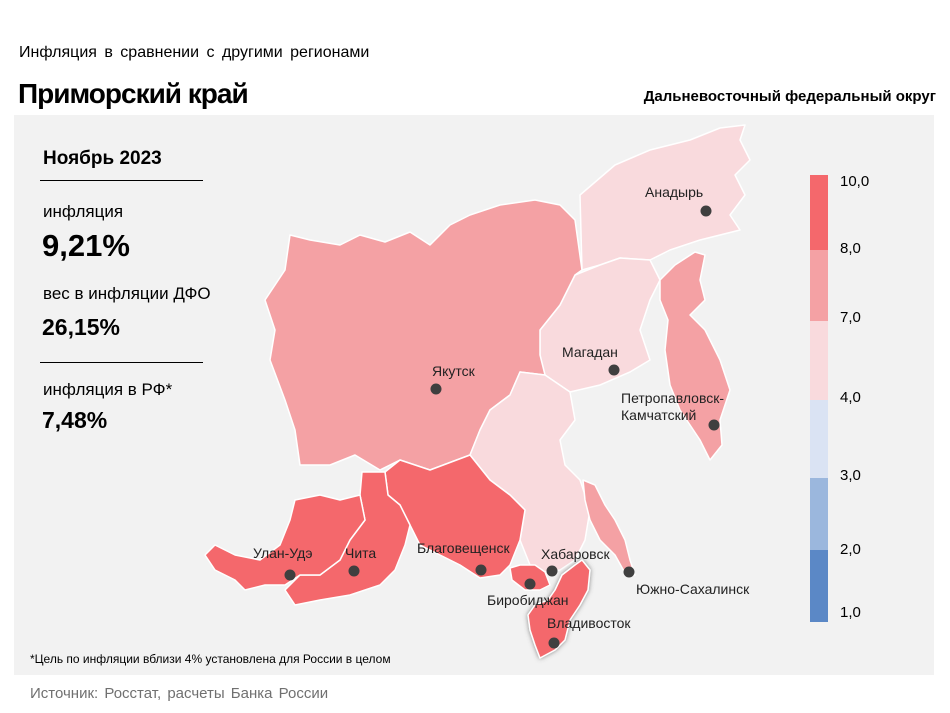 The height and width of the screenshot is (713, 950). I want to click on city-label-magadan: Магадан, so click(590, 352).